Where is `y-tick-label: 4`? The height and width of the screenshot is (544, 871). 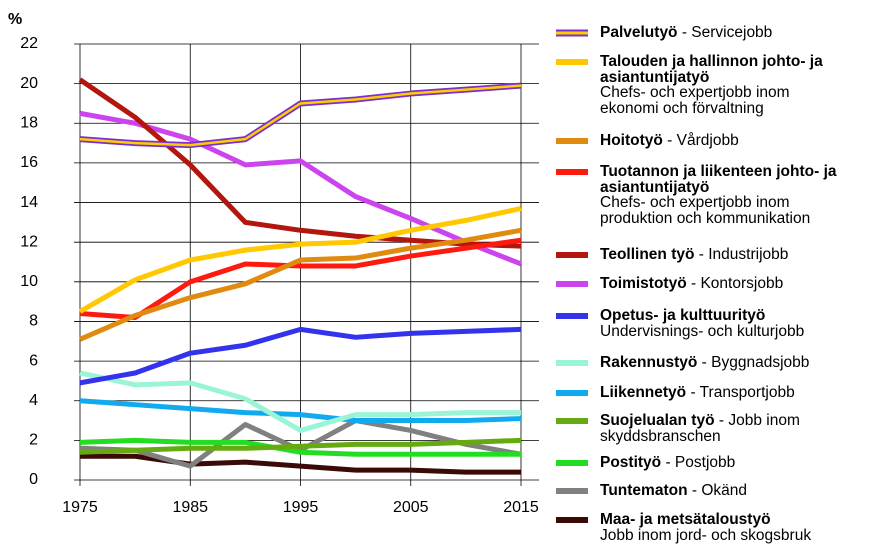
y-tick-label: 4 is located at coordinates (33, 400).